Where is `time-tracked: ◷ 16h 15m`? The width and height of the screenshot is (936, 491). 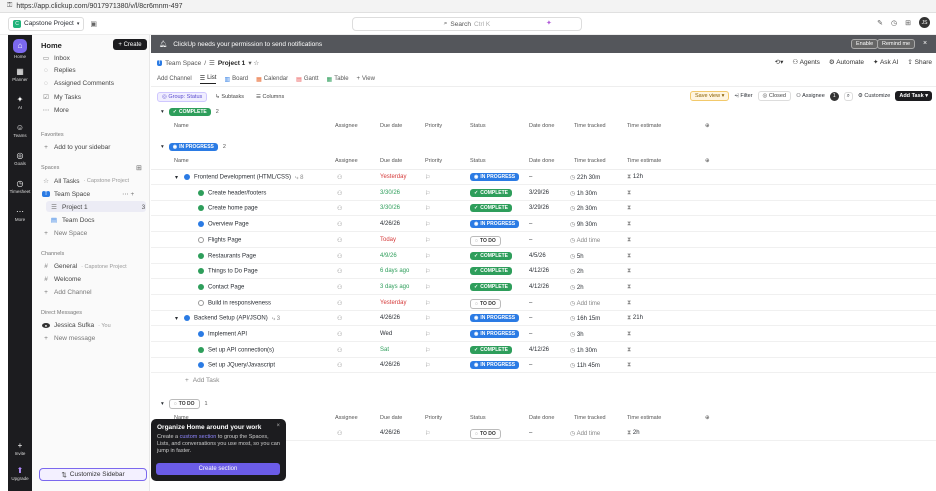 time-tracked: ◷ 16h 15m is located at coordinates (585, 318).